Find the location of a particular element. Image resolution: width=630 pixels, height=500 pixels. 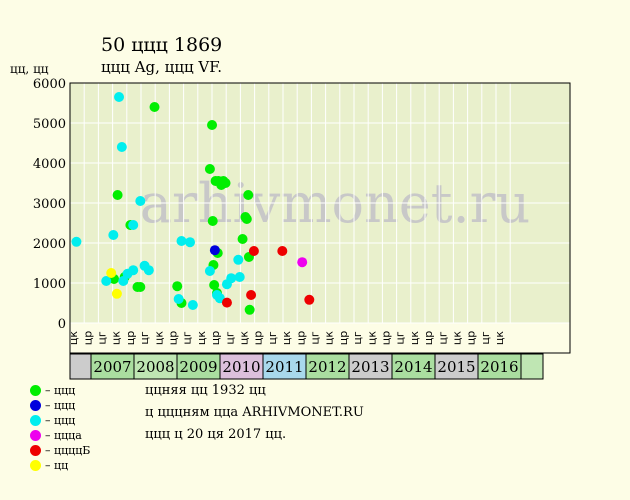

legend-item-4: – ццццБ is located at coordinates (60, 450).